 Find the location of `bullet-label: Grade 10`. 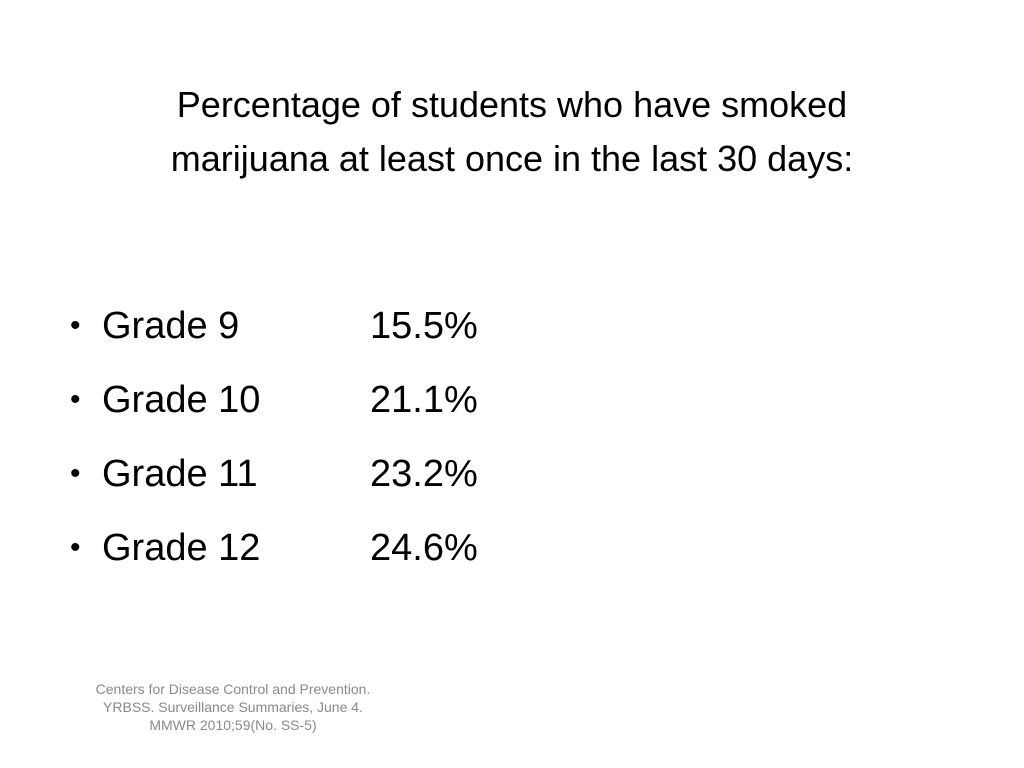

bullet-label: Grade 10 is located at coordinates (181, 400).